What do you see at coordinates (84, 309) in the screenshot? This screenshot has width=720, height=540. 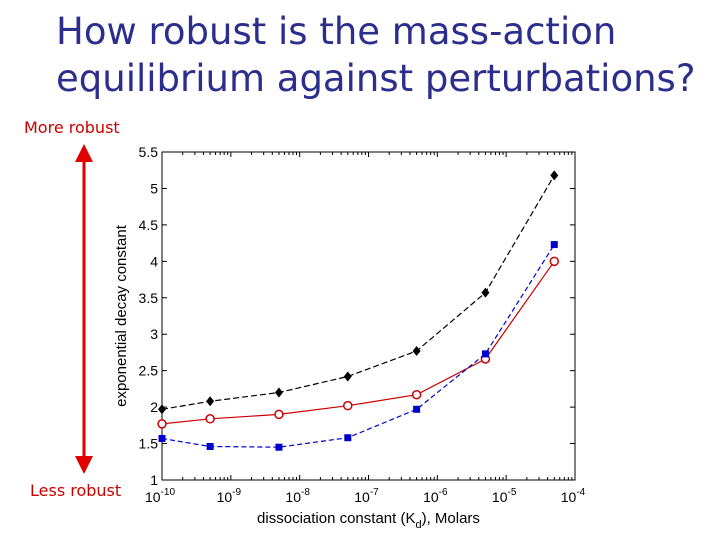 I see `robustness-arrow` at bounding box center [84, 309].